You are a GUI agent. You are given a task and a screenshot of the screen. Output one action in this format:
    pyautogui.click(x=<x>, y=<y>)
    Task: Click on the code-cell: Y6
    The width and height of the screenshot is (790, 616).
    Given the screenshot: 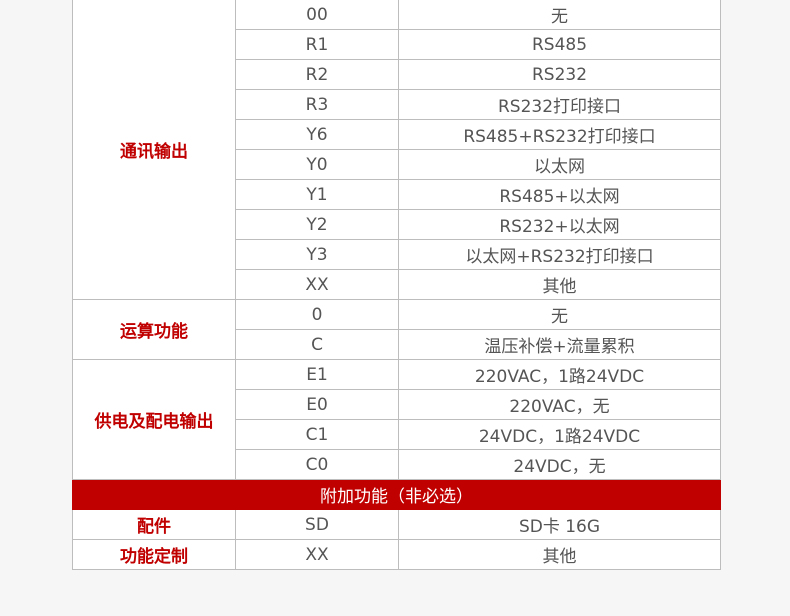 What is the action you would take?
    pyautogui.click(x=317, y=134)
    